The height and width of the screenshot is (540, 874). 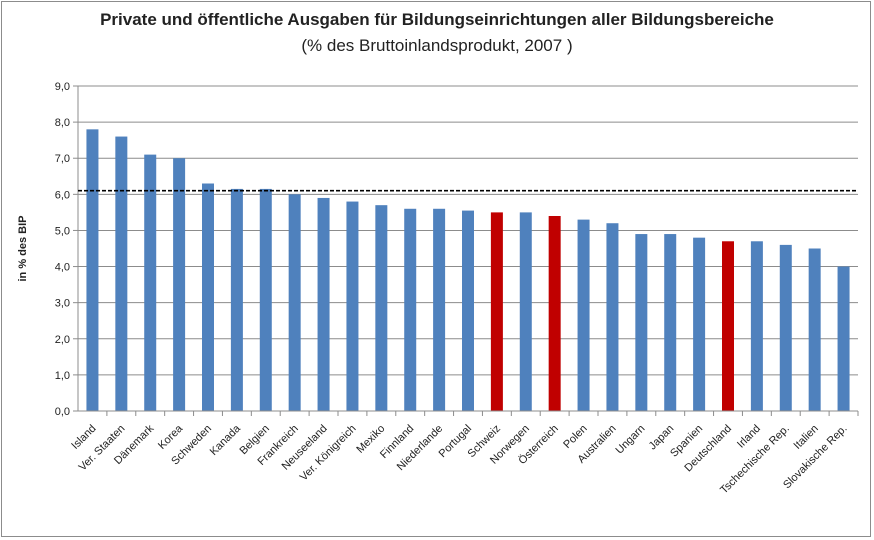 I want to click on y-tick-label: 7,0, so click(x=62, y=159).